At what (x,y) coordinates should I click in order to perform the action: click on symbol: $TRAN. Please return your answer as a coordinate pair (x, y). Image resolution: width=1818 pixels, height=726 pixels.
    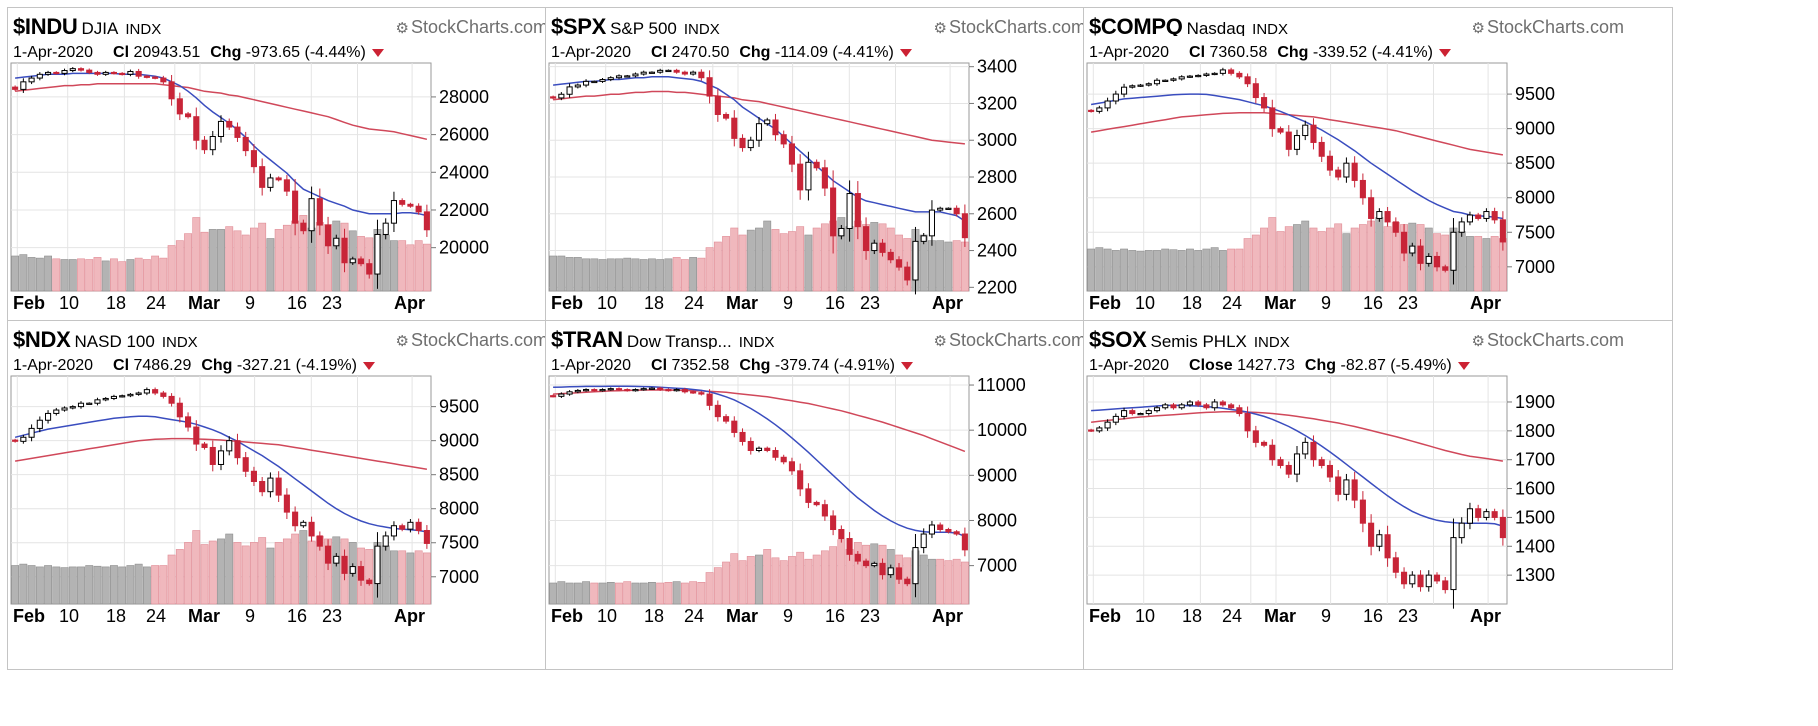
    Looking at the image, I should click on (587, 338).